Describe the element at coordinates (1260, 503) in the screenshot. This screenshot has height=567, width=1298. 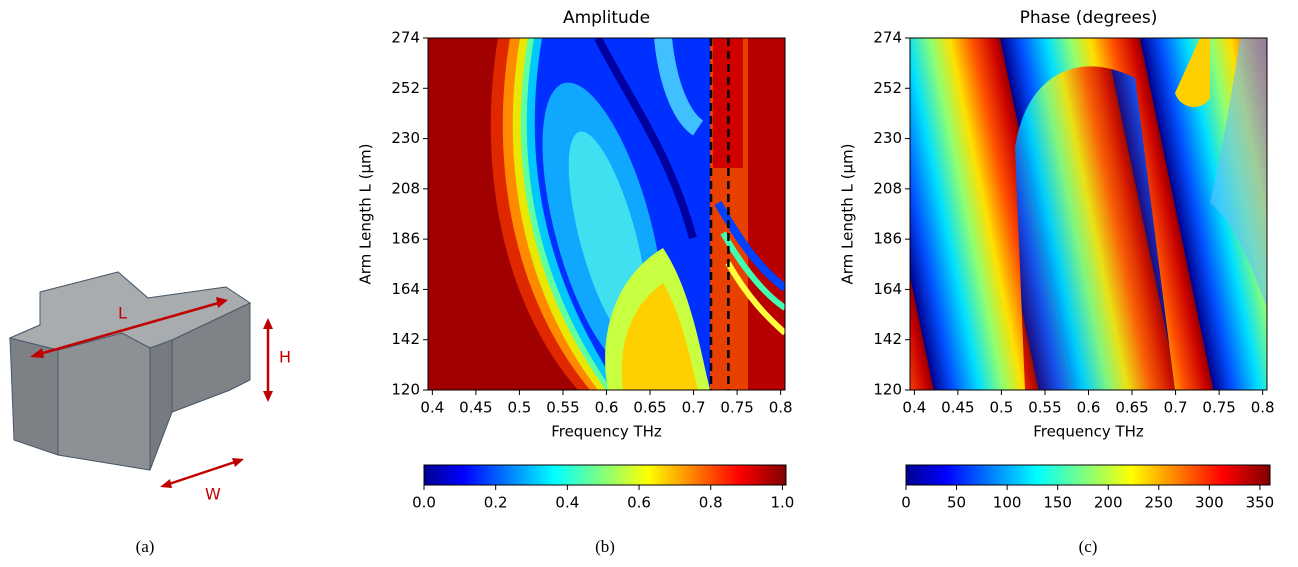
I see `colorbar-tick-label: 350` at that location.